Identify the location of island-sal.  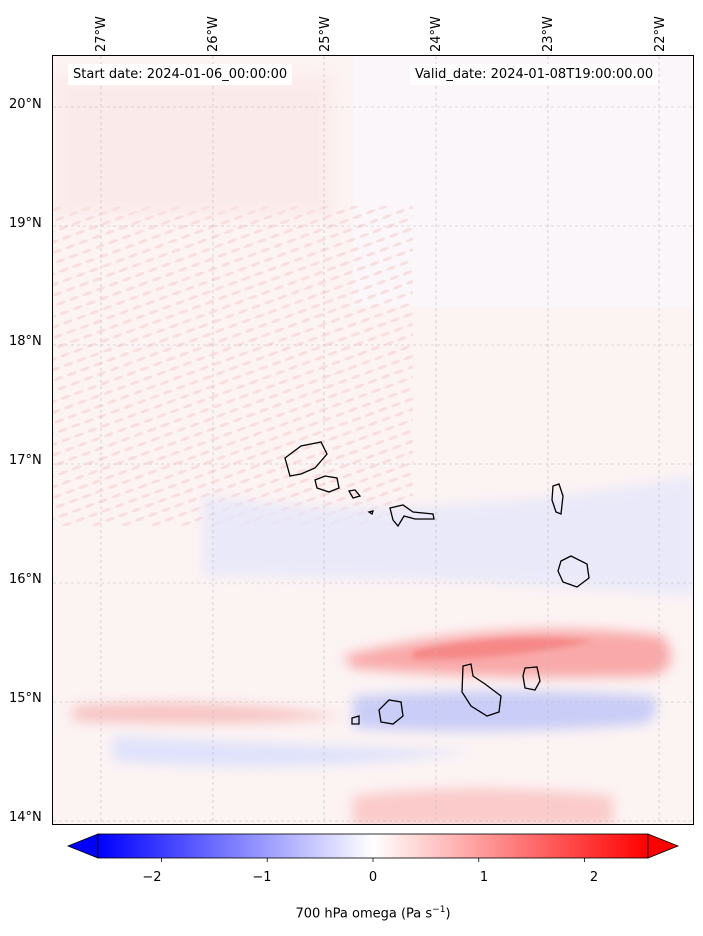
(557, 499).